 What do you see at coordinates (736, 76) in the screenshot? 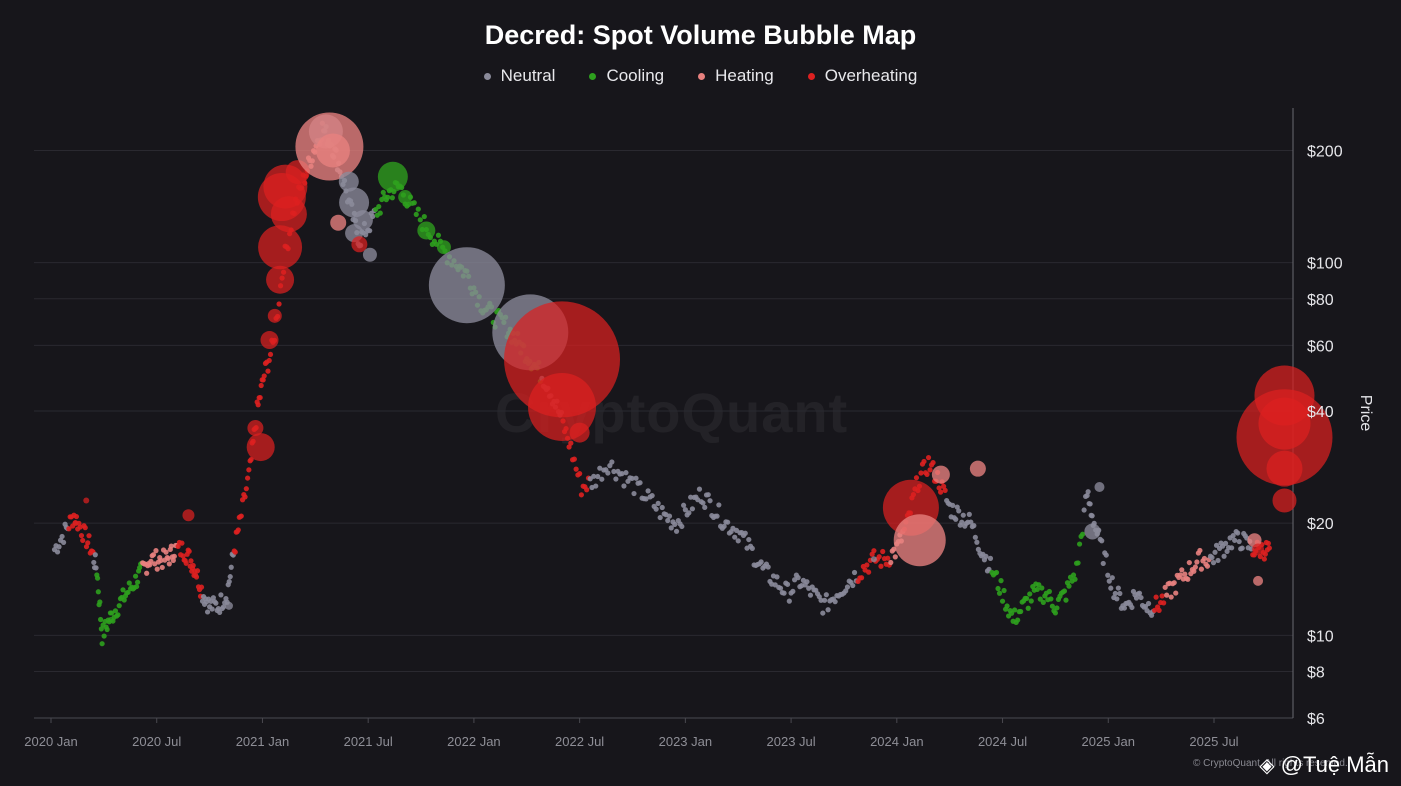
I see `legend-item-heating: Heating` at bounding box center [736, 76].